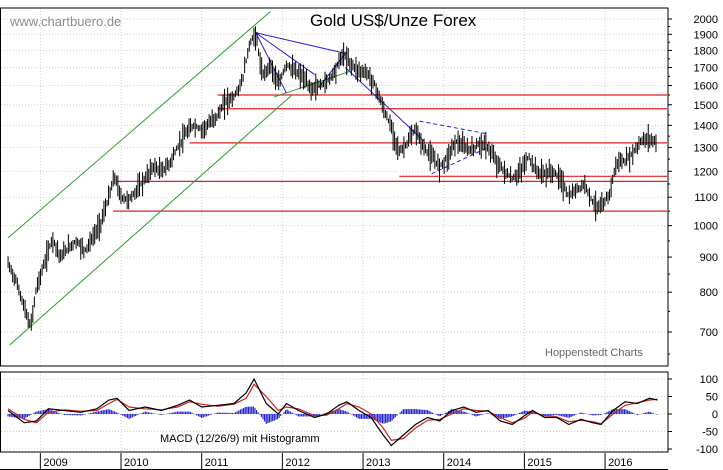 This screenshot has width=723, height=470. Describe the element at coordinates (706, 20) in the screenshot. I see `price-tick-label: 2000` at that location.